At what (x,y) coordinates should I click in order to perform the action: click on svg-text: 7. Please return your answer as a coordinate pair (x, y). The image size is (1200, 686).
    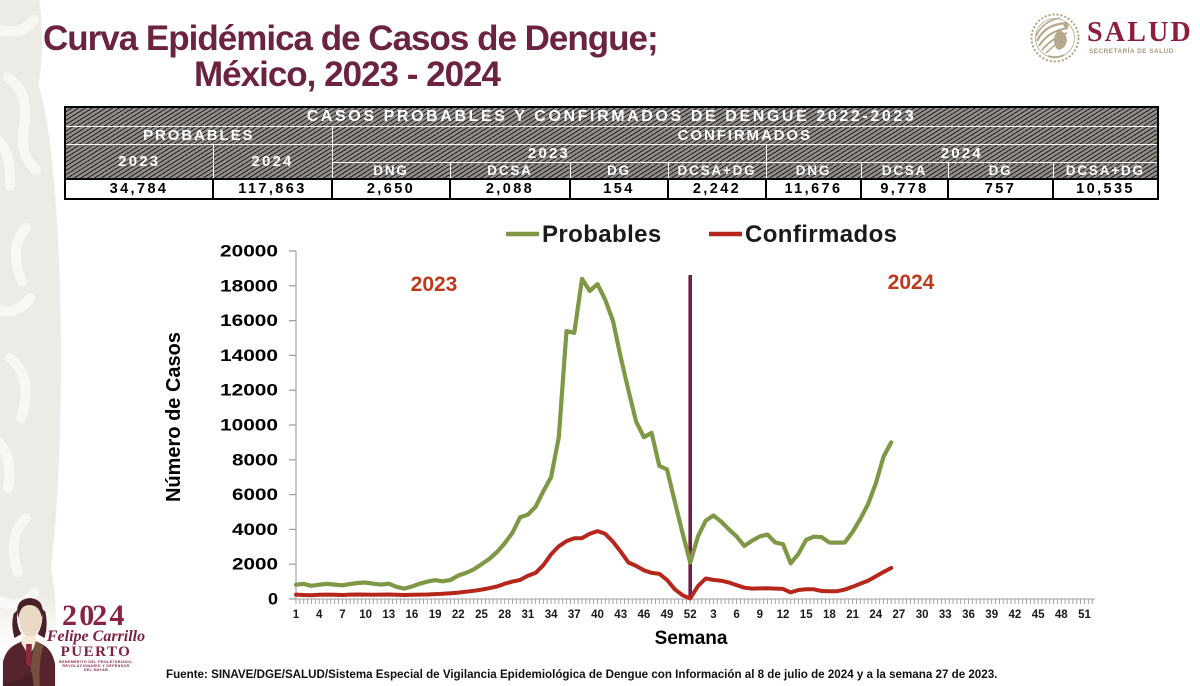
    Looking at the image, I should click on (342, 615).